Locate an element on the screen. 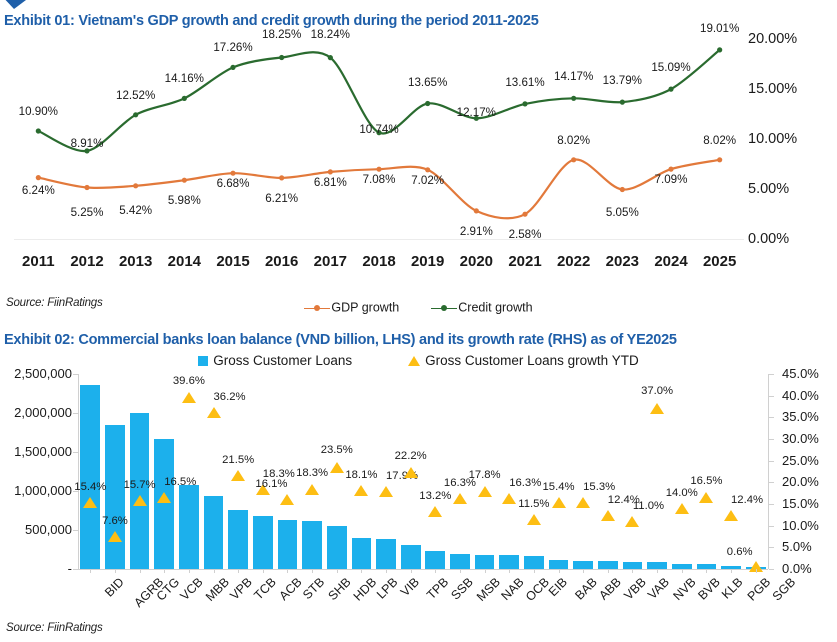 The width and height of the screenshot is (837, 642). chart1-credit-label: 14.16% is located at coordinates (184, 79).